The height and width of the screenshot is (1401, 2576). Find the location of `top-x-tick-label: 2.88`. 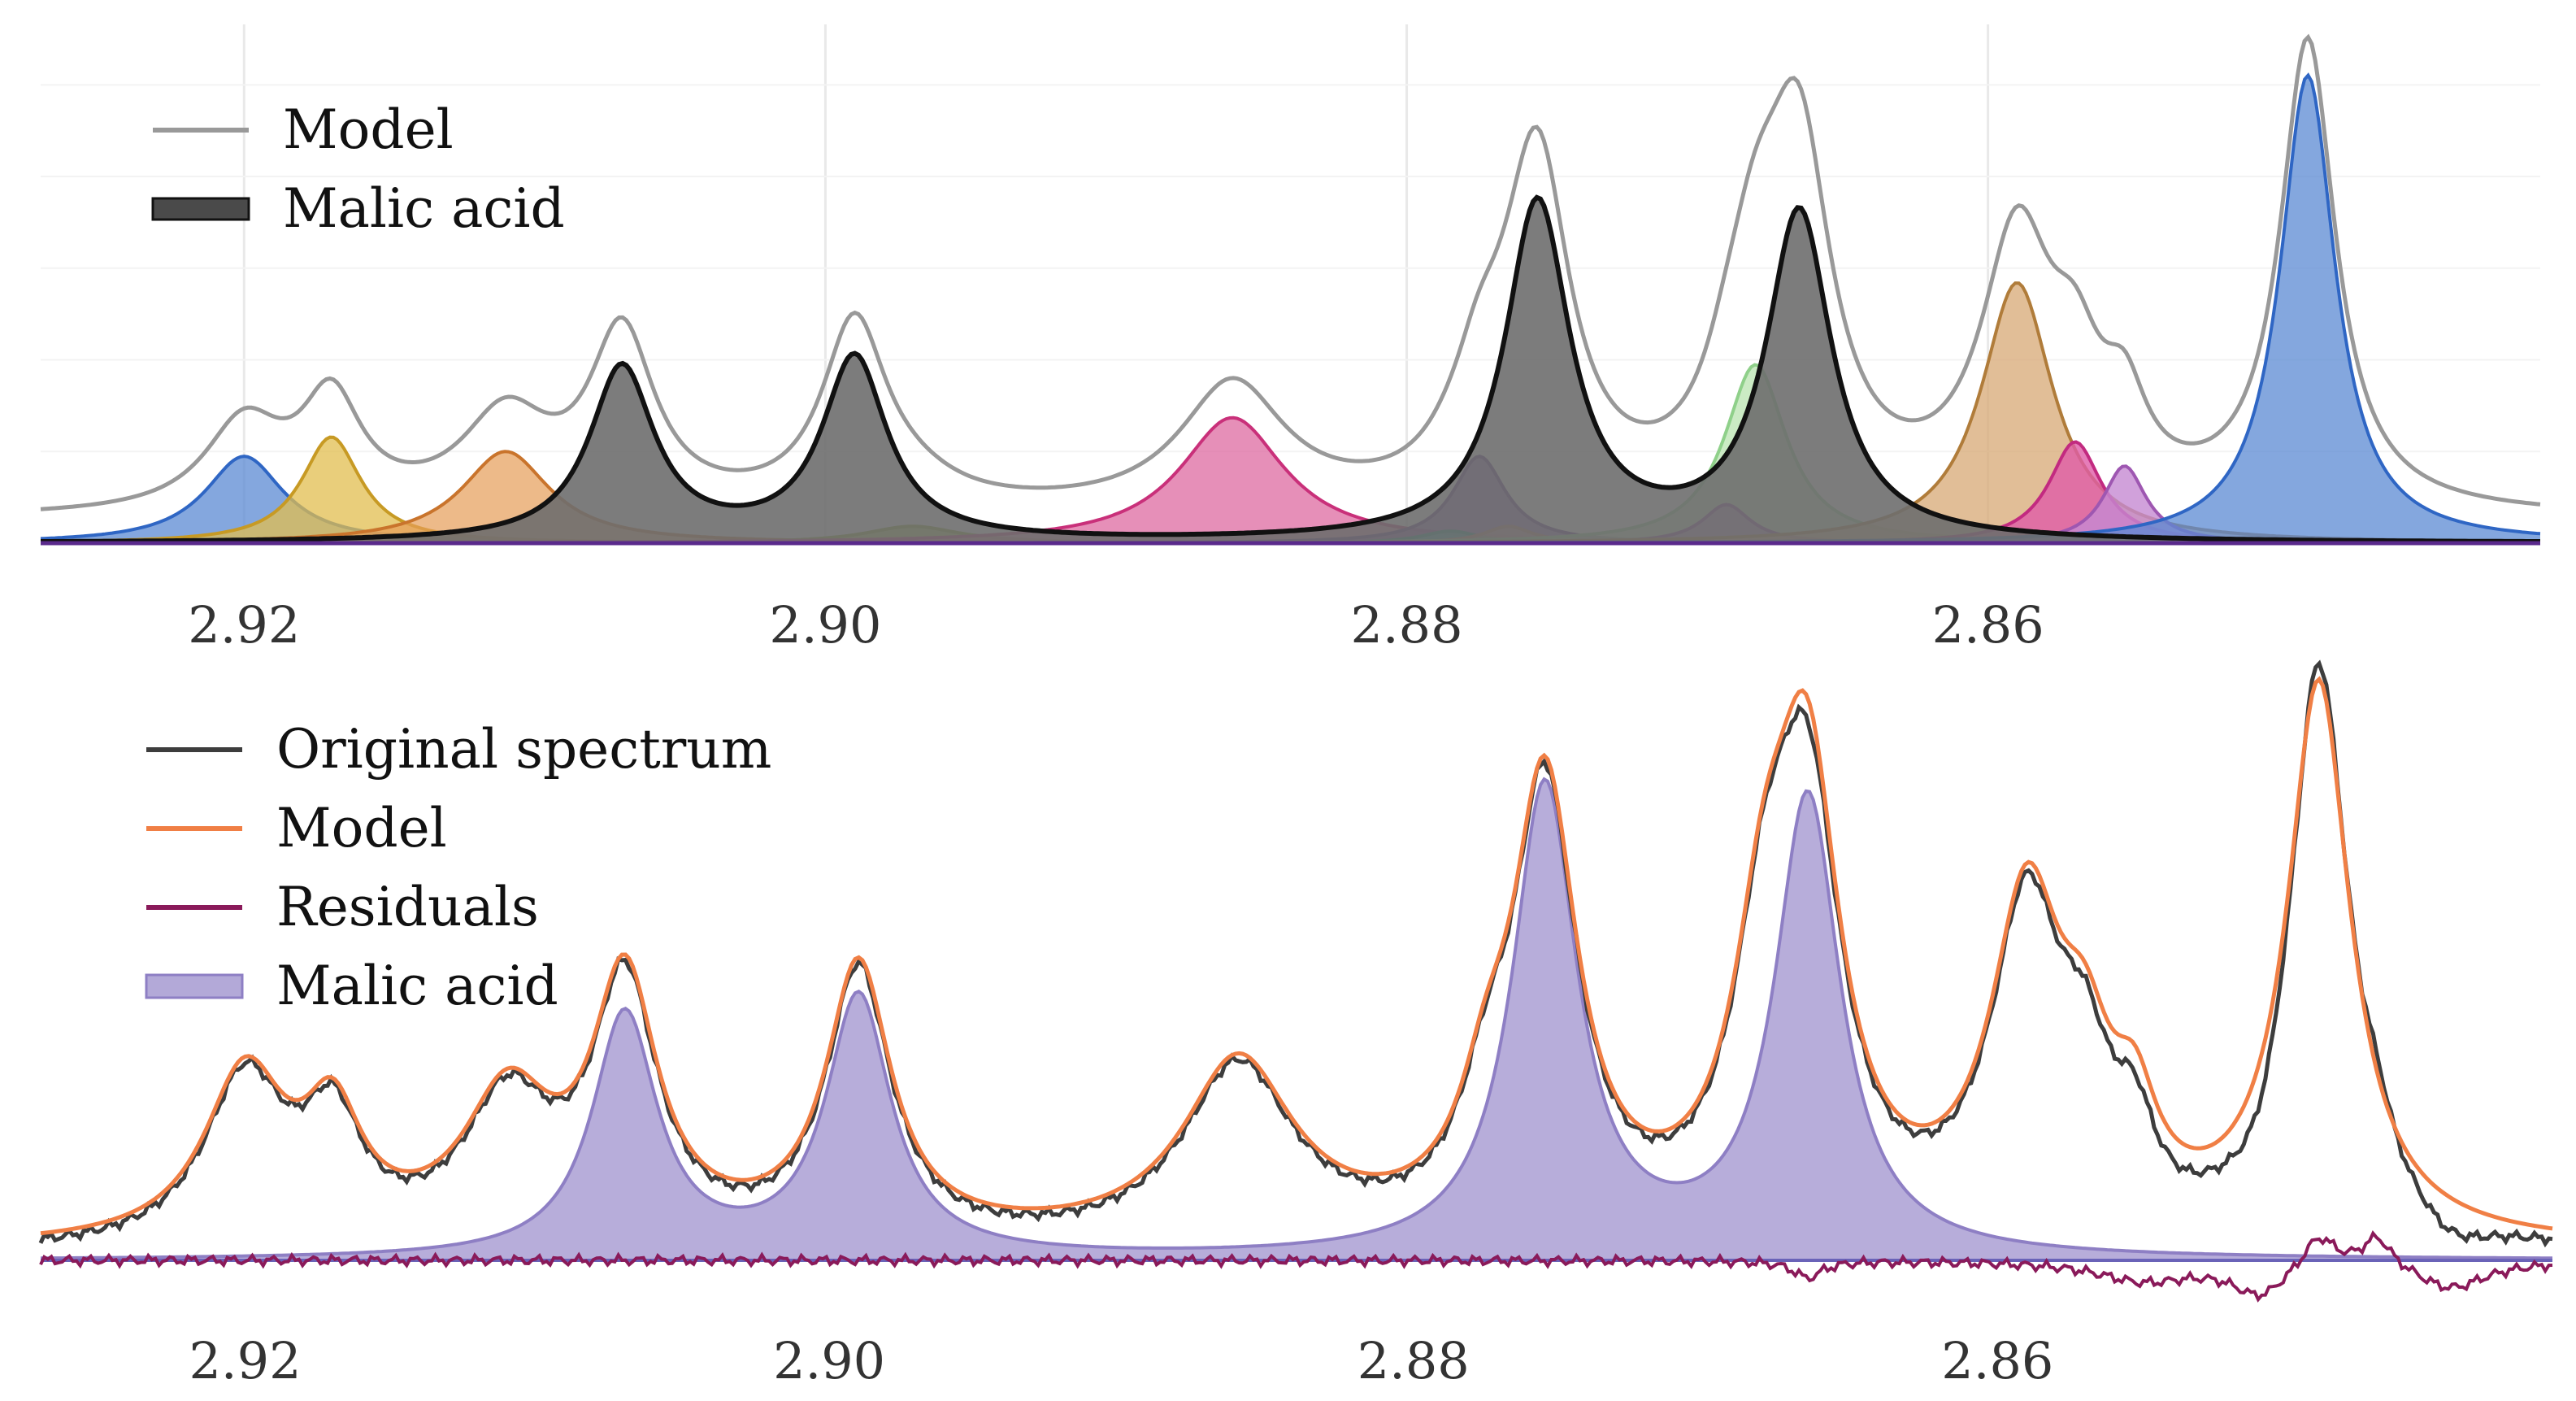

top-x-tick-label: 2.88 is located at coordinates (1406, 625).